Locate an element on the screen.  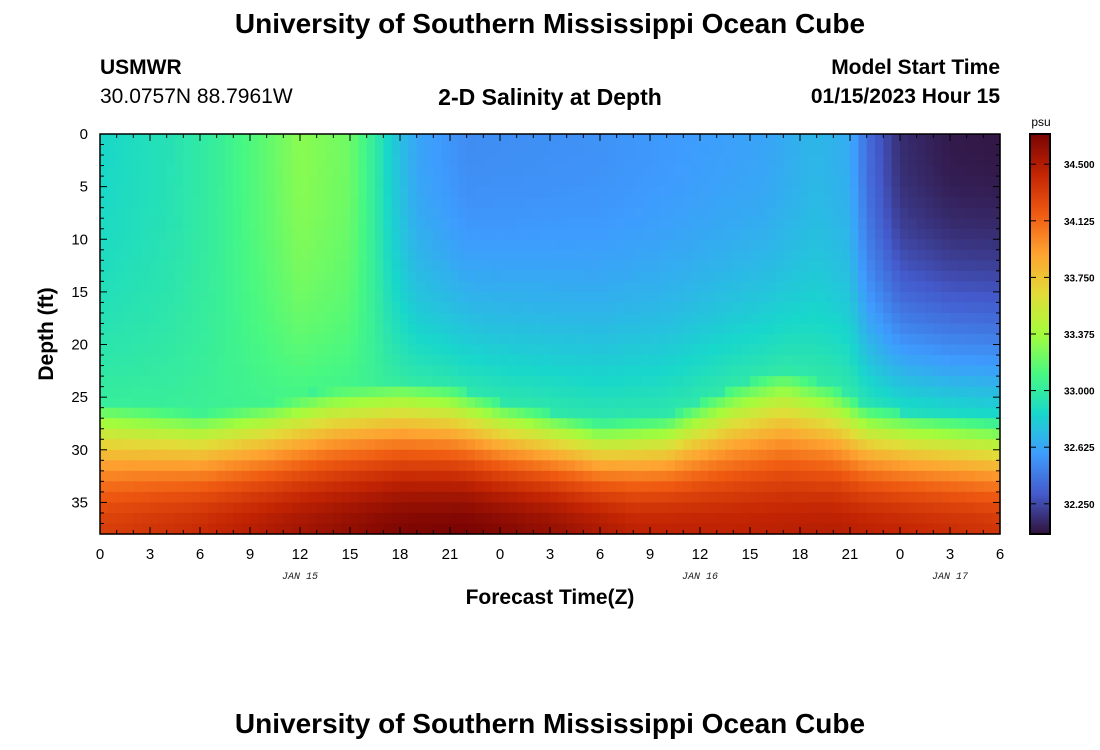
x-tick-label: 15 is located at coordinates (750, 554).